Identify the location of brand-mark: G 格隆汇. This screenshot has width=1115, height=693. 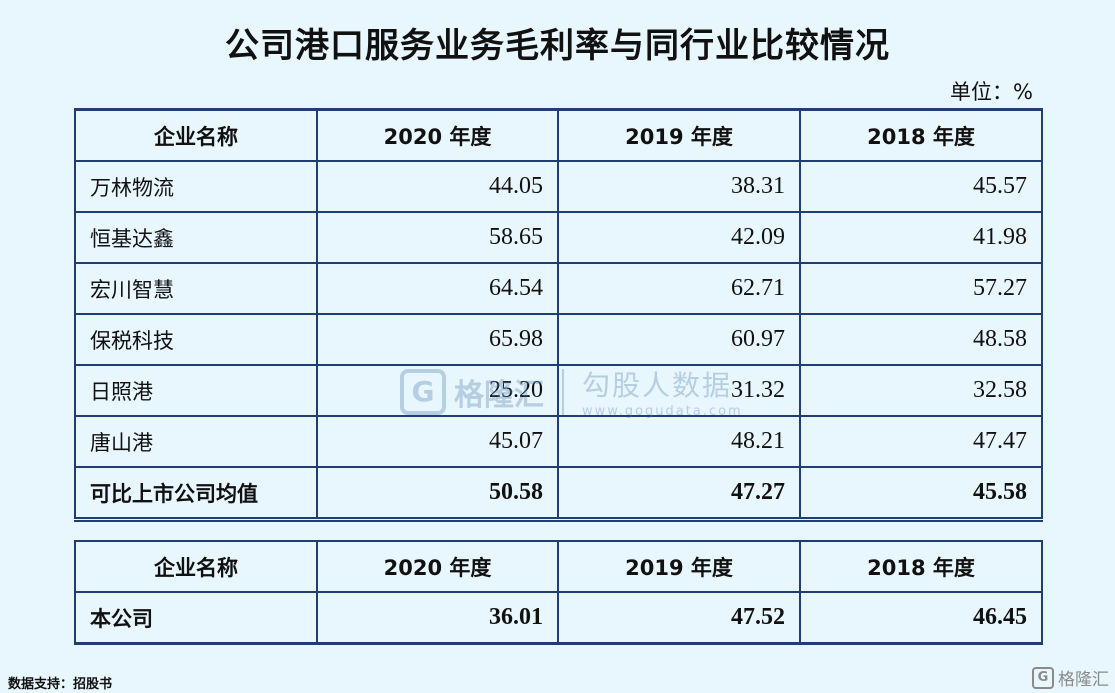
(1070, 677).